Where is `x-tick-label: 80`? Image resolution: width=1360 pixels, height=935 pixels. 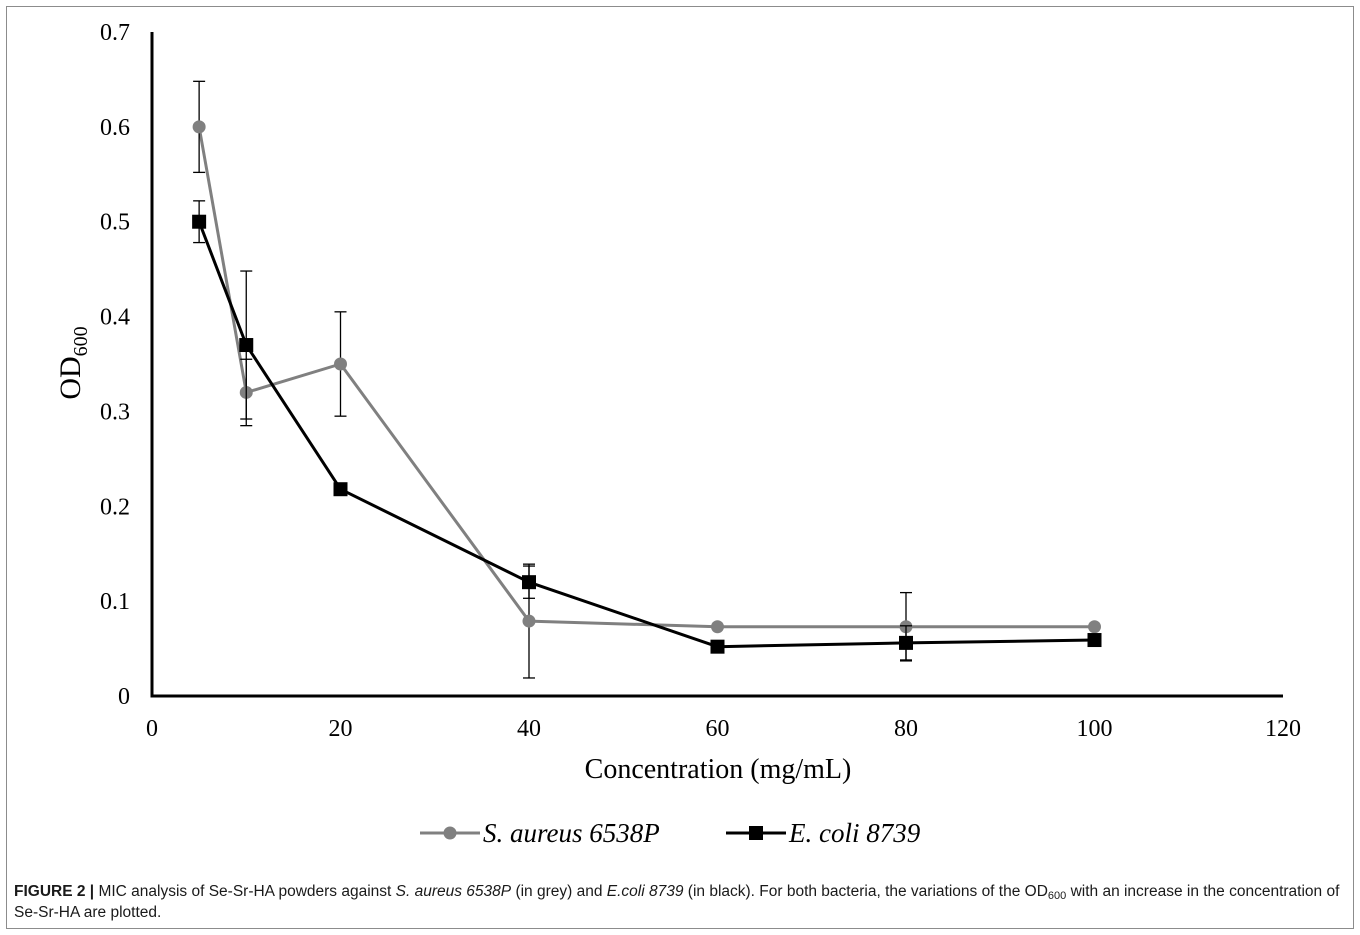 x-tick-label: 80 is located at coordinates (906, 729).